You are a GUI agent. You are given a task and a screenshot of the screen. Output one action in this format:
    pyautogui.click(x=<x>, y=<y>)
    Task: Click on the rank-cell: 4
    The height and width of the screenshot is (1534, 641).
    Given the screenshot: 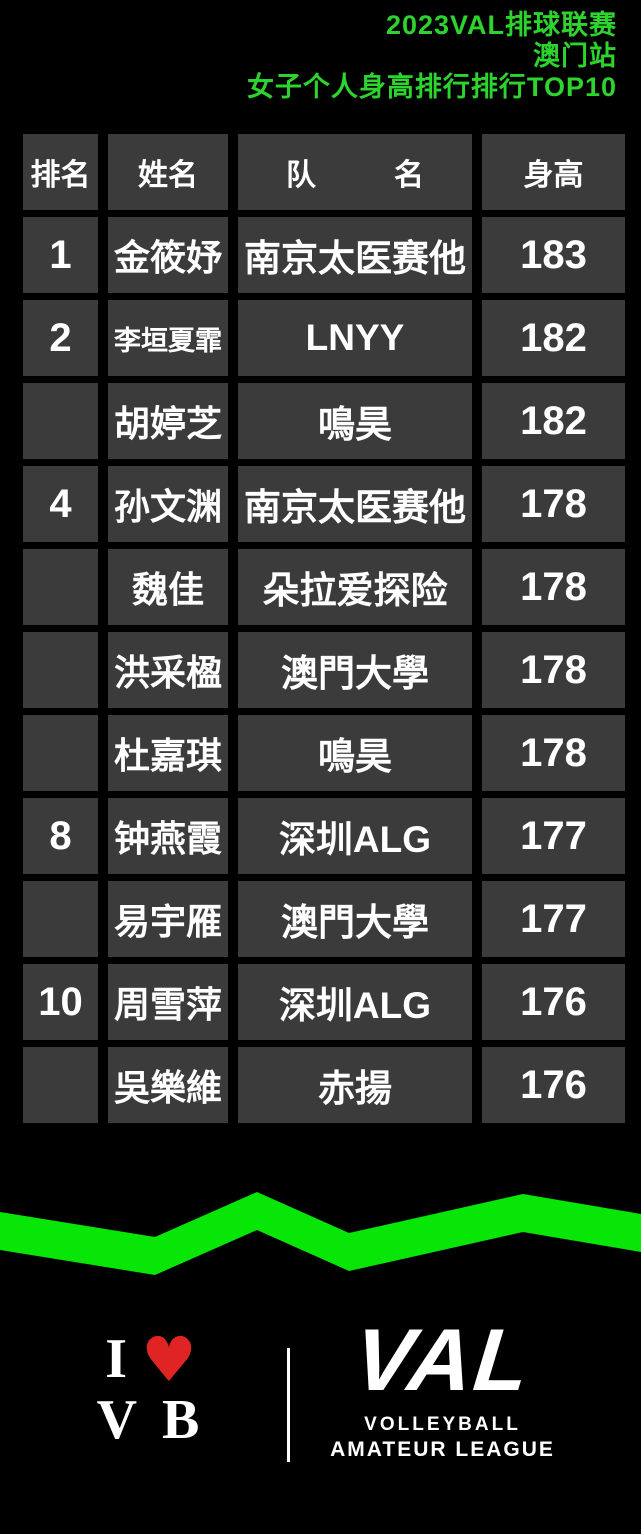 What is the action you would take?
    pyautogui.click(x=60, y=504)
    